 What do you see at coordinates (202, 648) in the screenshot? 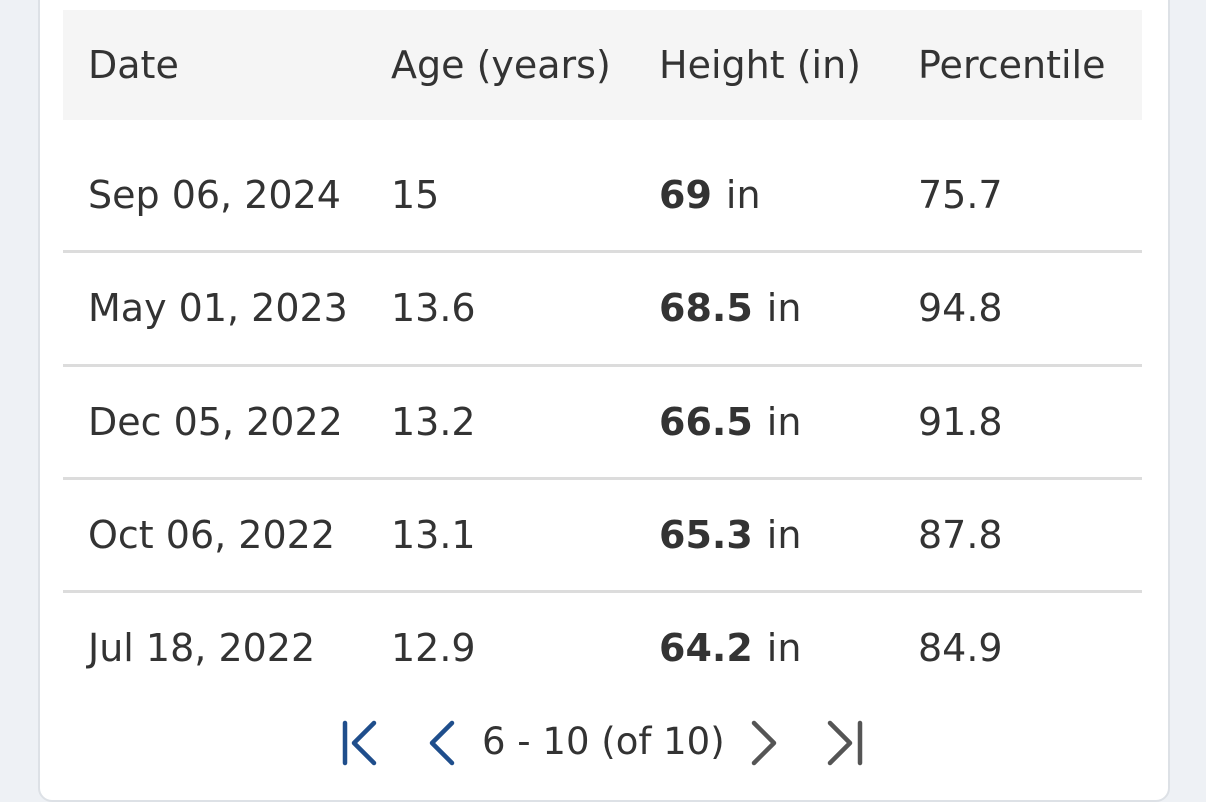
I see `cell-date: Jul 18, 2022` at bounding box center [202, 648].